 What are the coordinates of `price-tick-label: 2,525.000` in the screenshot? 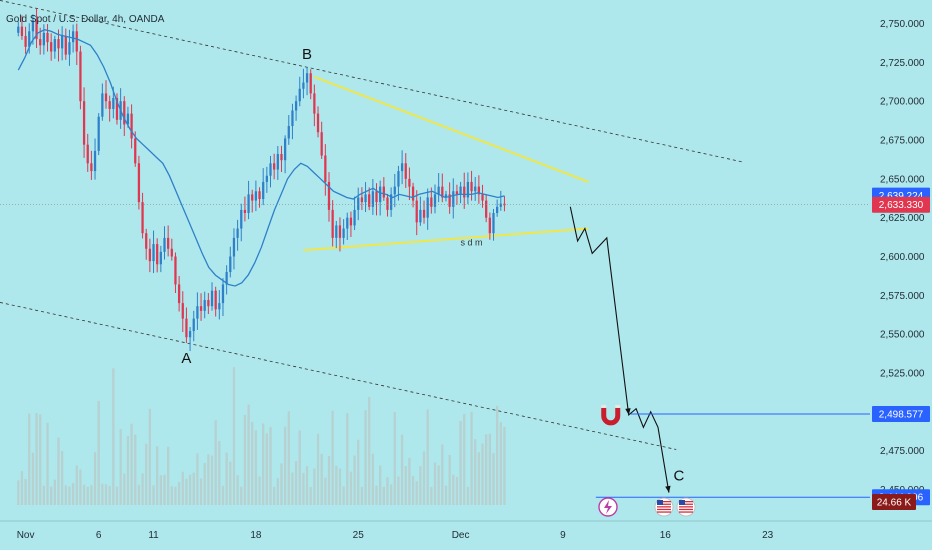 It's located at (902, 373).